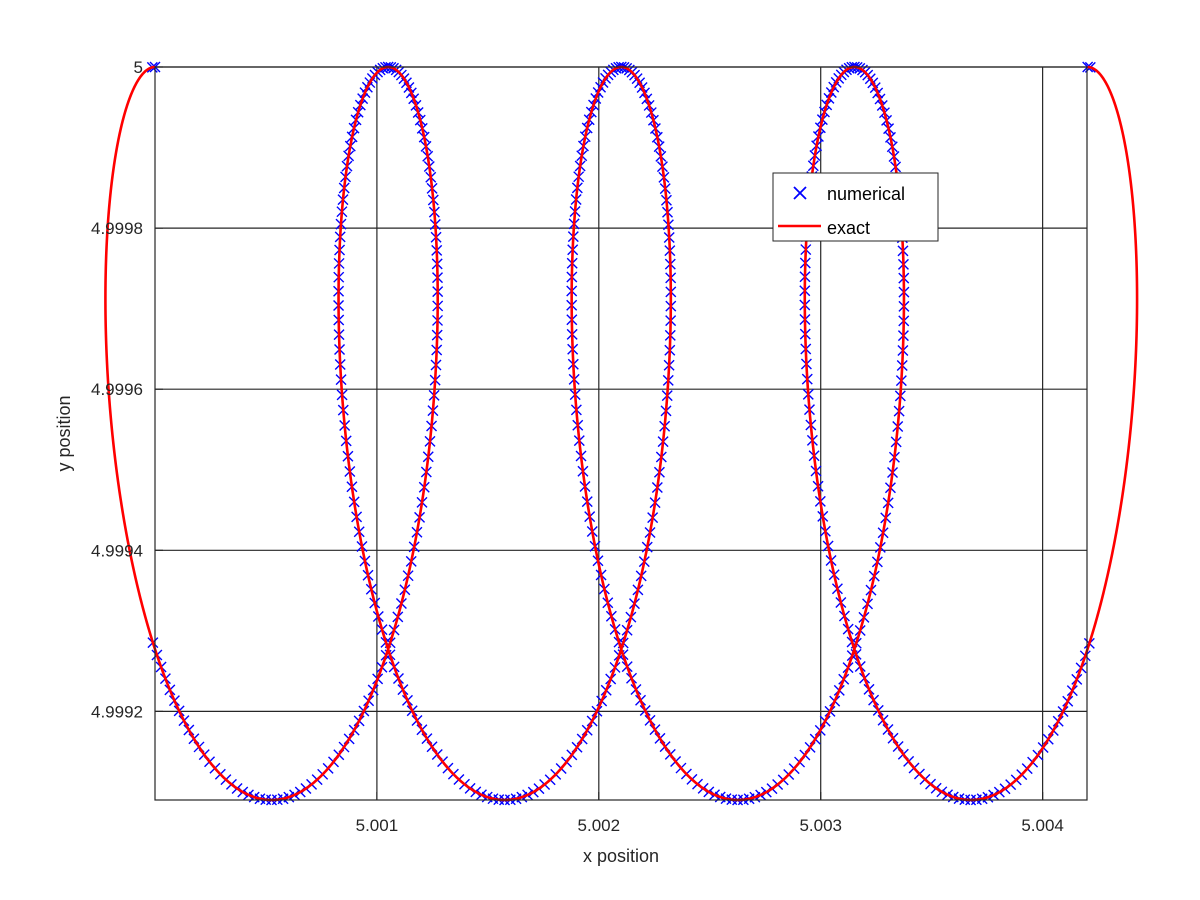  Describe the element at coordinates (848, 228) in the screenshot. I see `legend-label-exact: exact` at that location.